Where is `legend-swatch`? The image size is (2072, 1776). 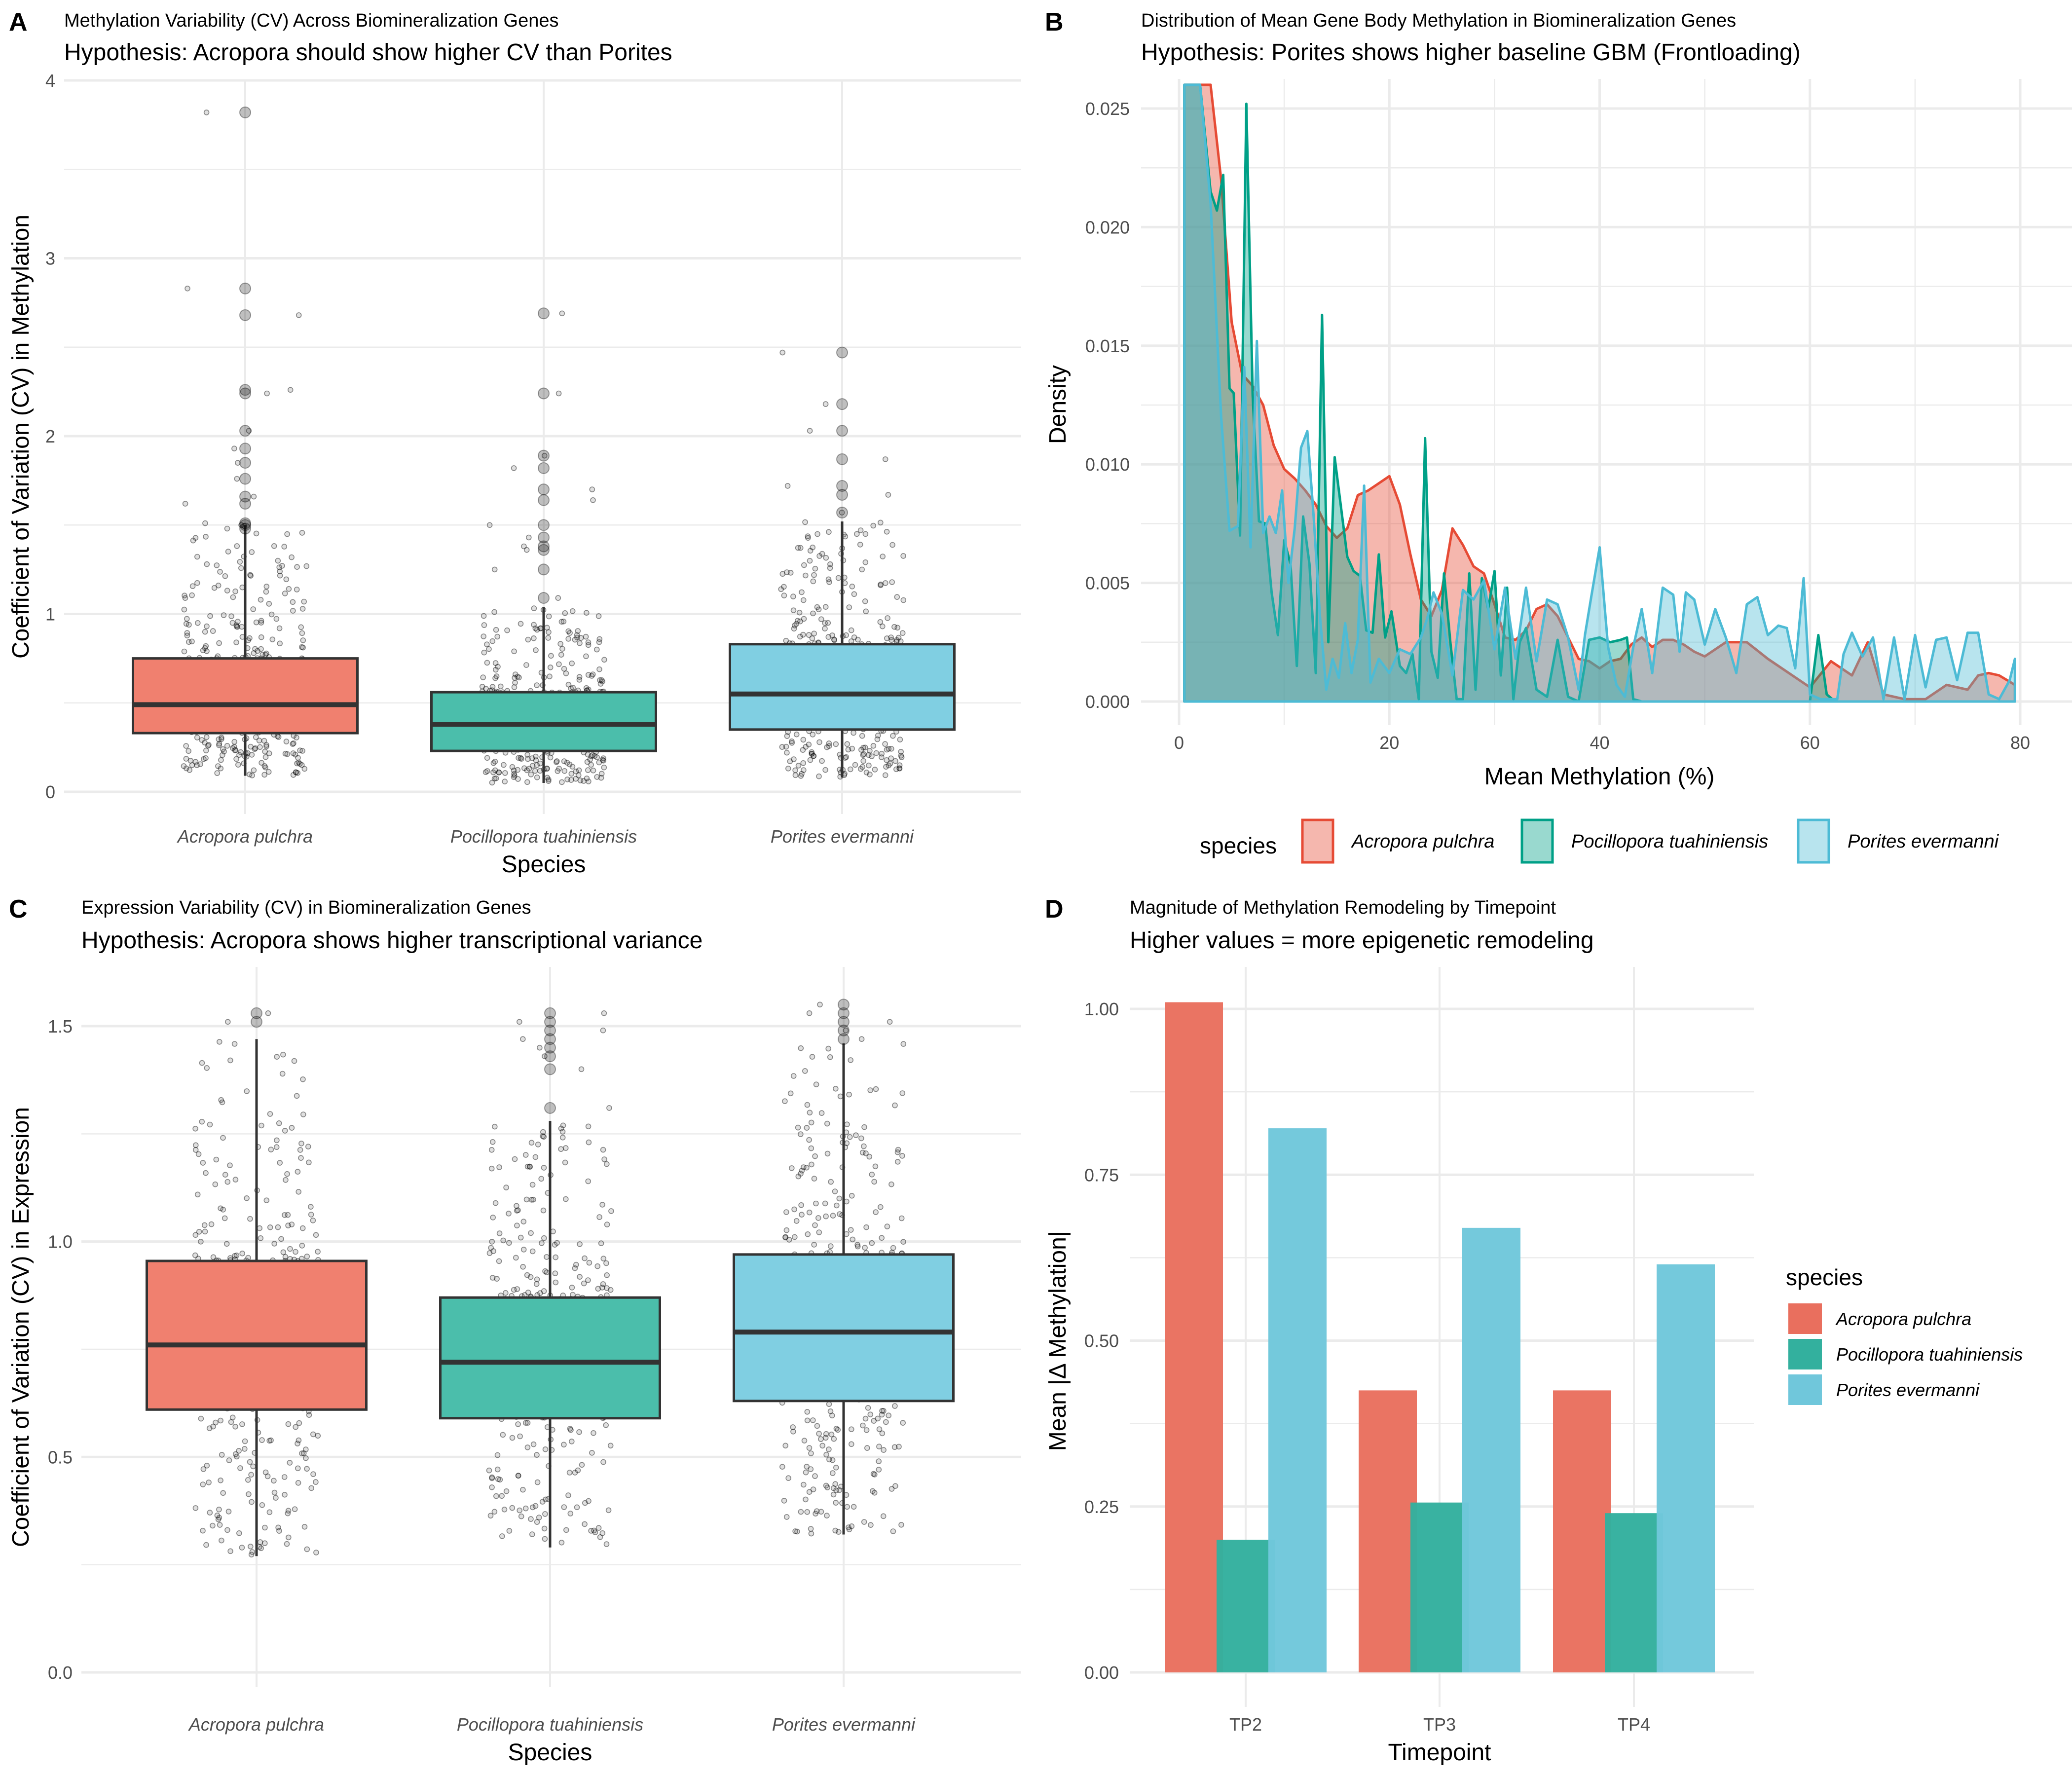 legend-swatch is located at coordinates (1318, 841).